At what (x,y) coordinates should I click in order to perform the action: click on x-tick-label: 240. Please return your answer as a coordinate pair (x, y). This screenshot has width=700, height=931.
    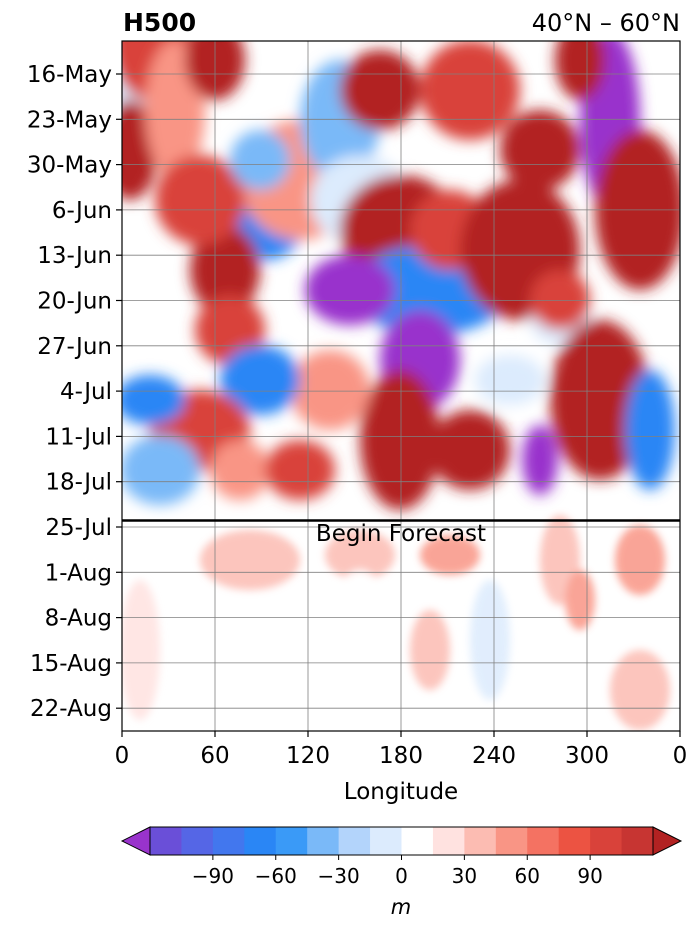
    Looking at the image, I should click on (494, 756).